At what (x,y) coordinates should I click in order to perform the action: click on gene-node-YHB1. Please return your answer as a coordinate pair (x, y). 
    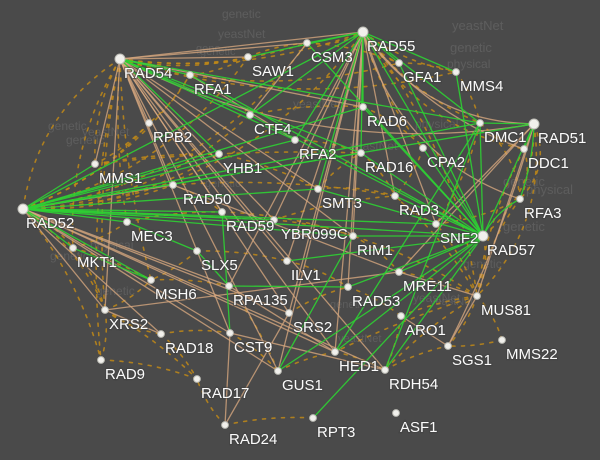
    Looking at the image, I should click on (219, 154).